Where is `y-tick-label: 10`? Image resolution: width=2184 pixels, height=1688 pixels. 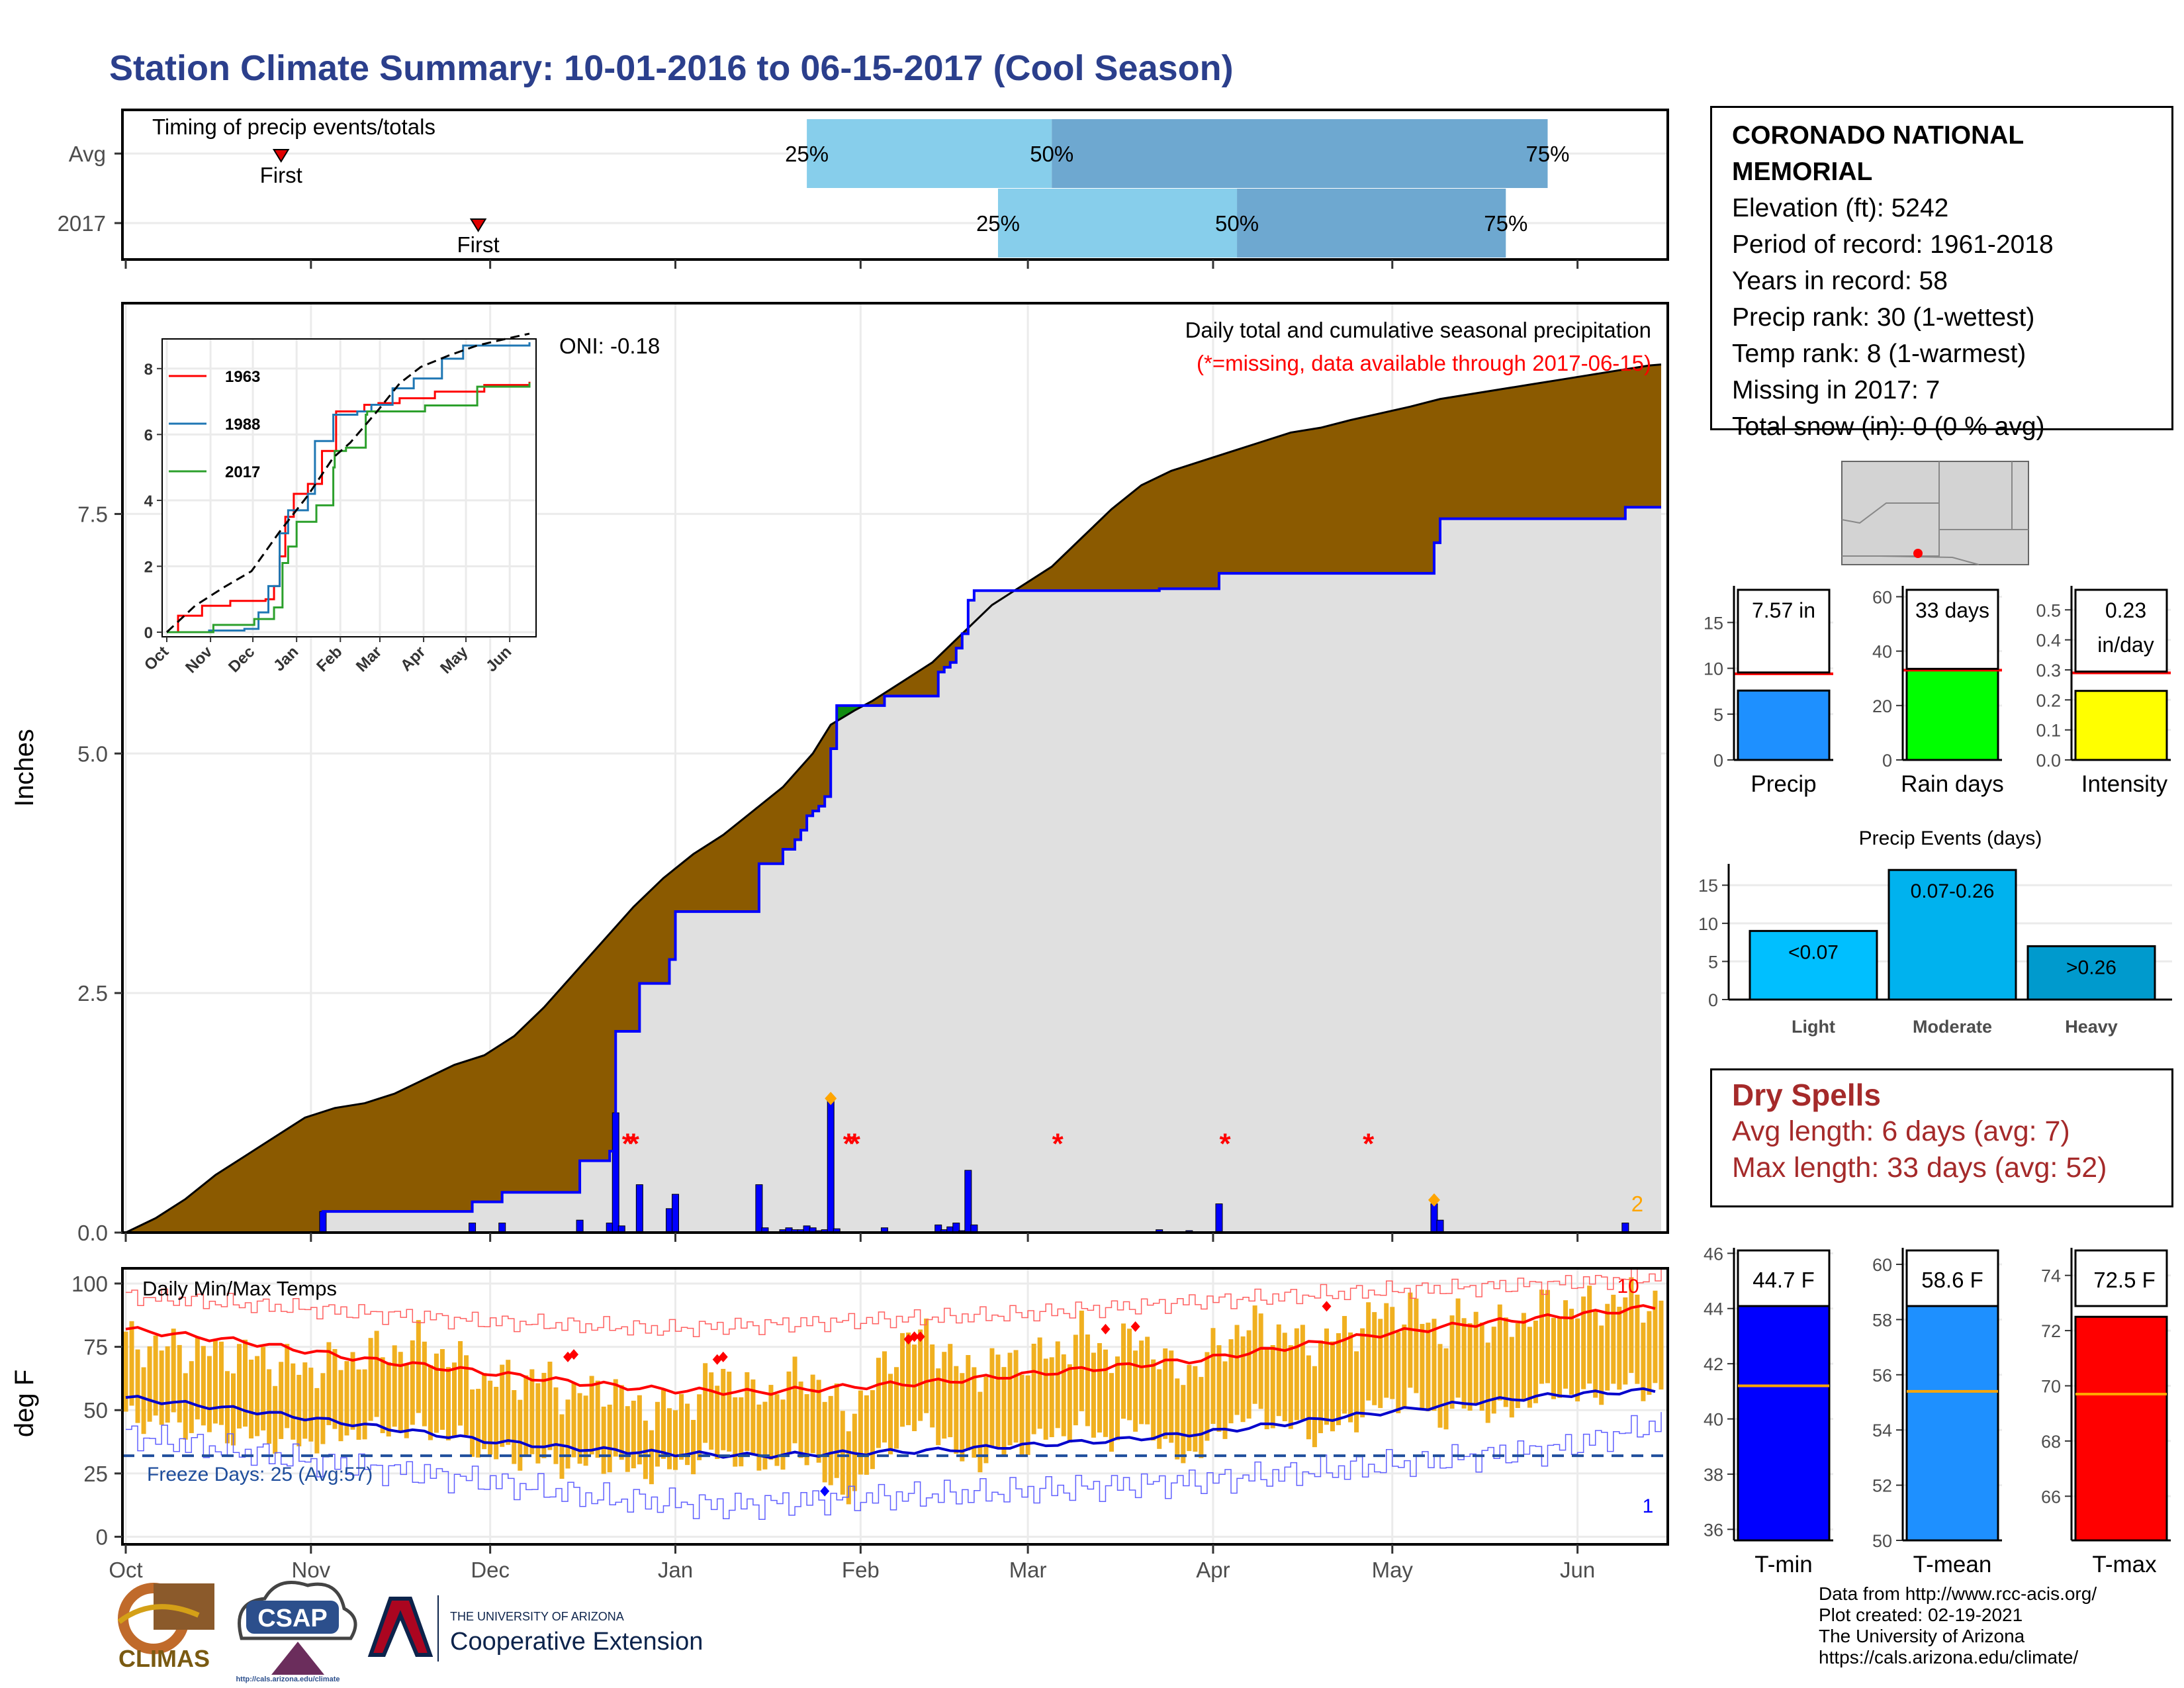
y-tick-label: 10 is located at coordinates (1713, 669).